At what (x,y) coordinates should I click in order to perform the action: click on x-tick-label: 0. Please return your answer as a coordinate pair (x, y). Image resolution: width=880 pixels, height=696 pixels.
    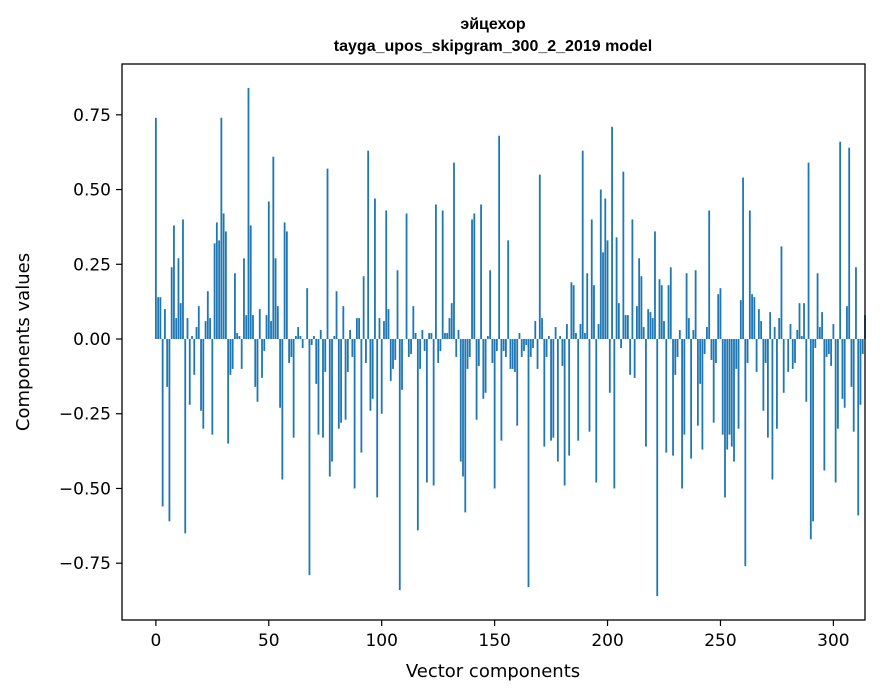
    Looking at the image, I should click on (155, 641).